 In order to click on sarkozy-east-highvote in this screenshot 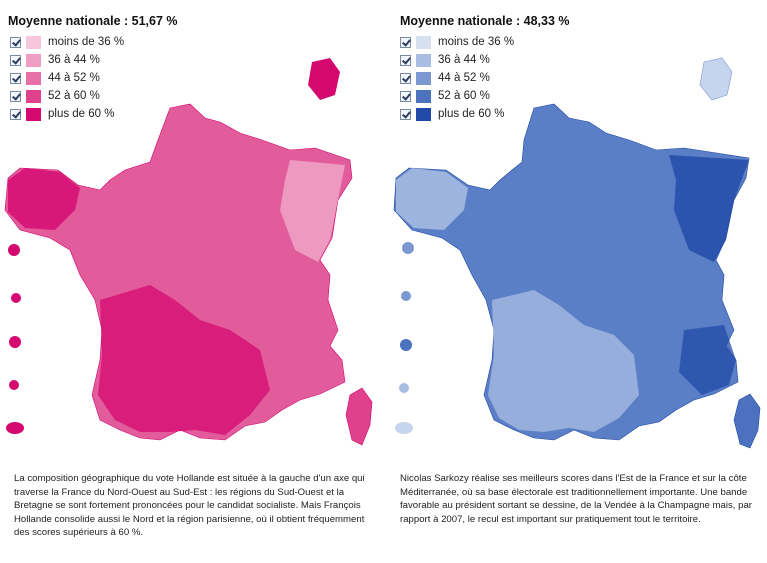, I will do `click(709, 208)`.